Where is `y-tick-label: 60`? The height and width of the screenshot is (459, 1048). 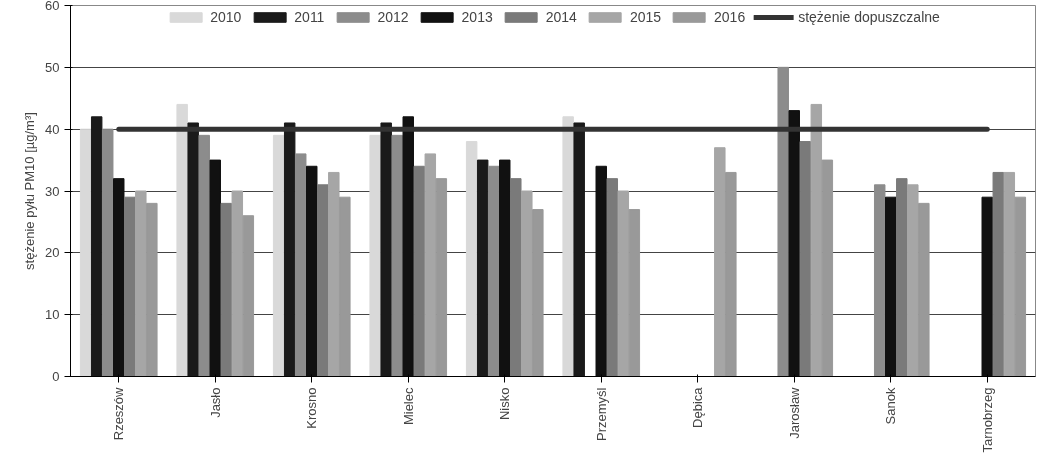
y-tick-label: 60 is located at coordinates (52, 6).